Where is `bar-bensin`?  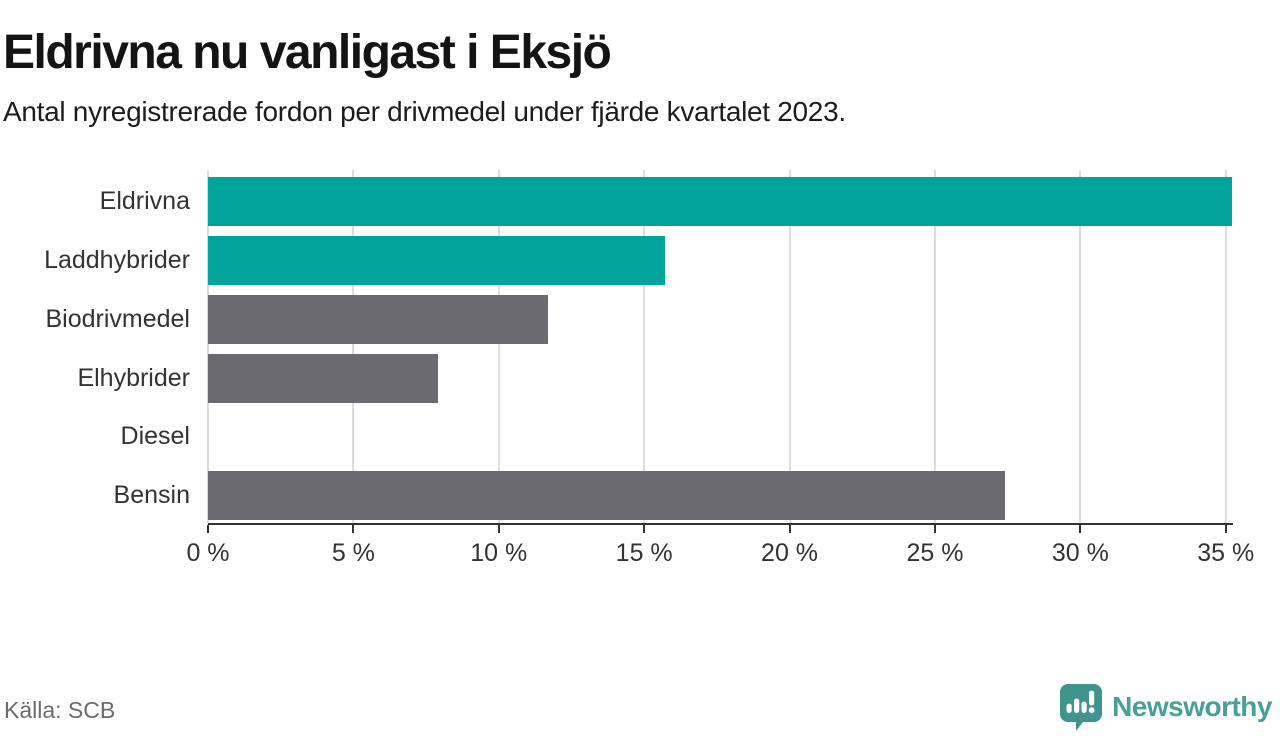
bar-bensin is located at coordinates (606, 495).